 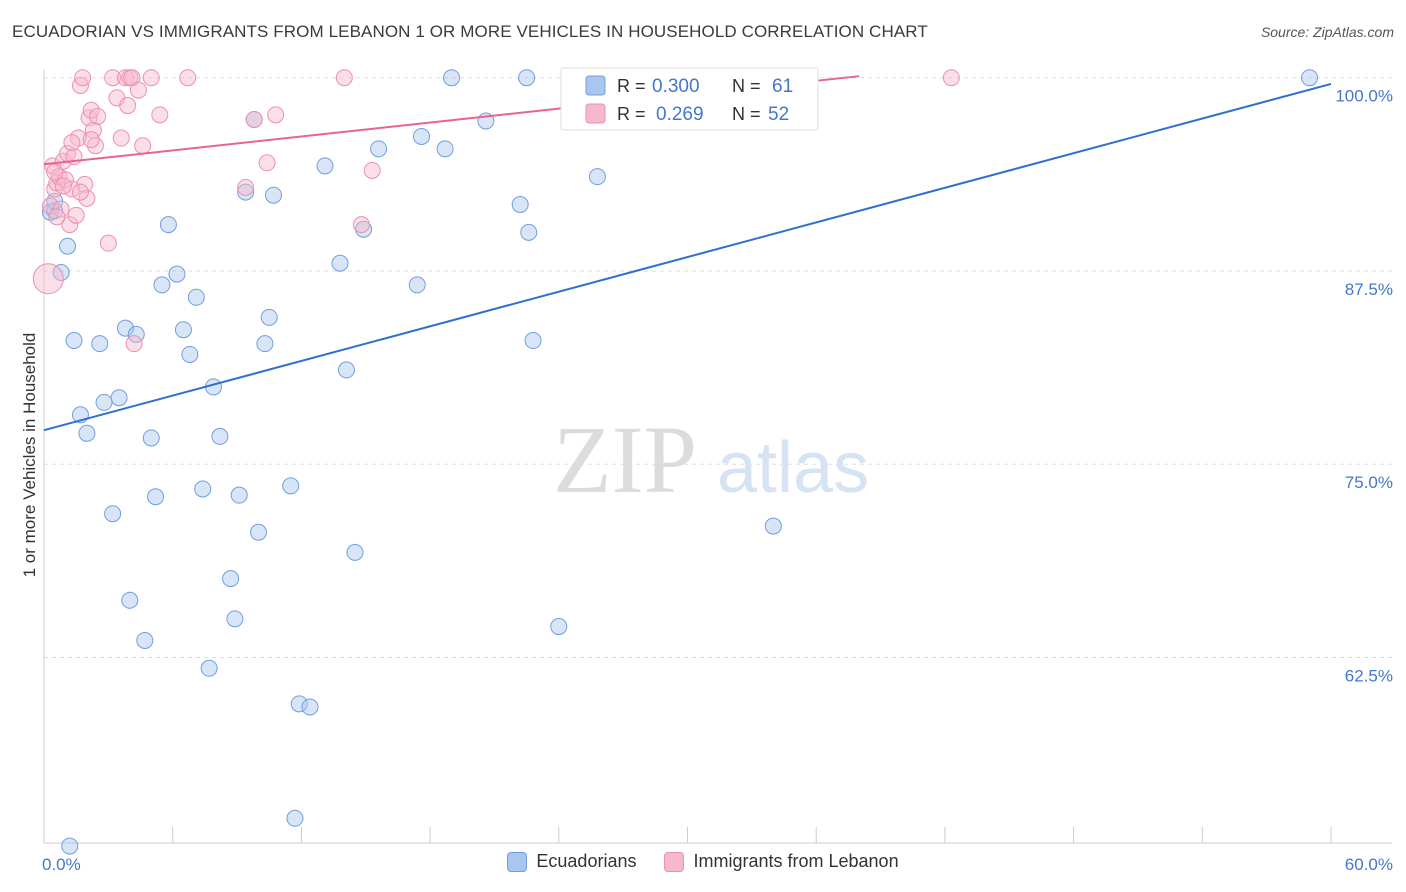 What do you see at coordinates (1327, 32) in the screenshot?
I see `chart-source: Source: ZipAtlas.com` at bounding box center [1327, 32].